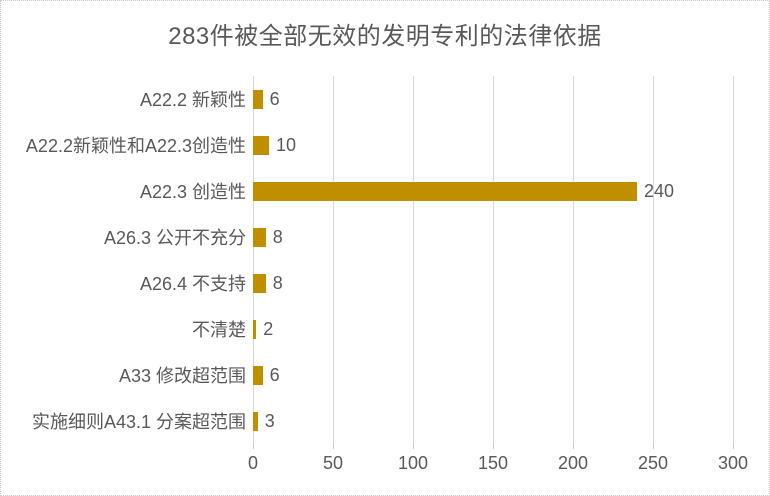 The image size is (770, 496). What do you see at coordinates (573, 463) in the screenshot?
I see `x-axis-label: 200` at bounding box center [573, 463].